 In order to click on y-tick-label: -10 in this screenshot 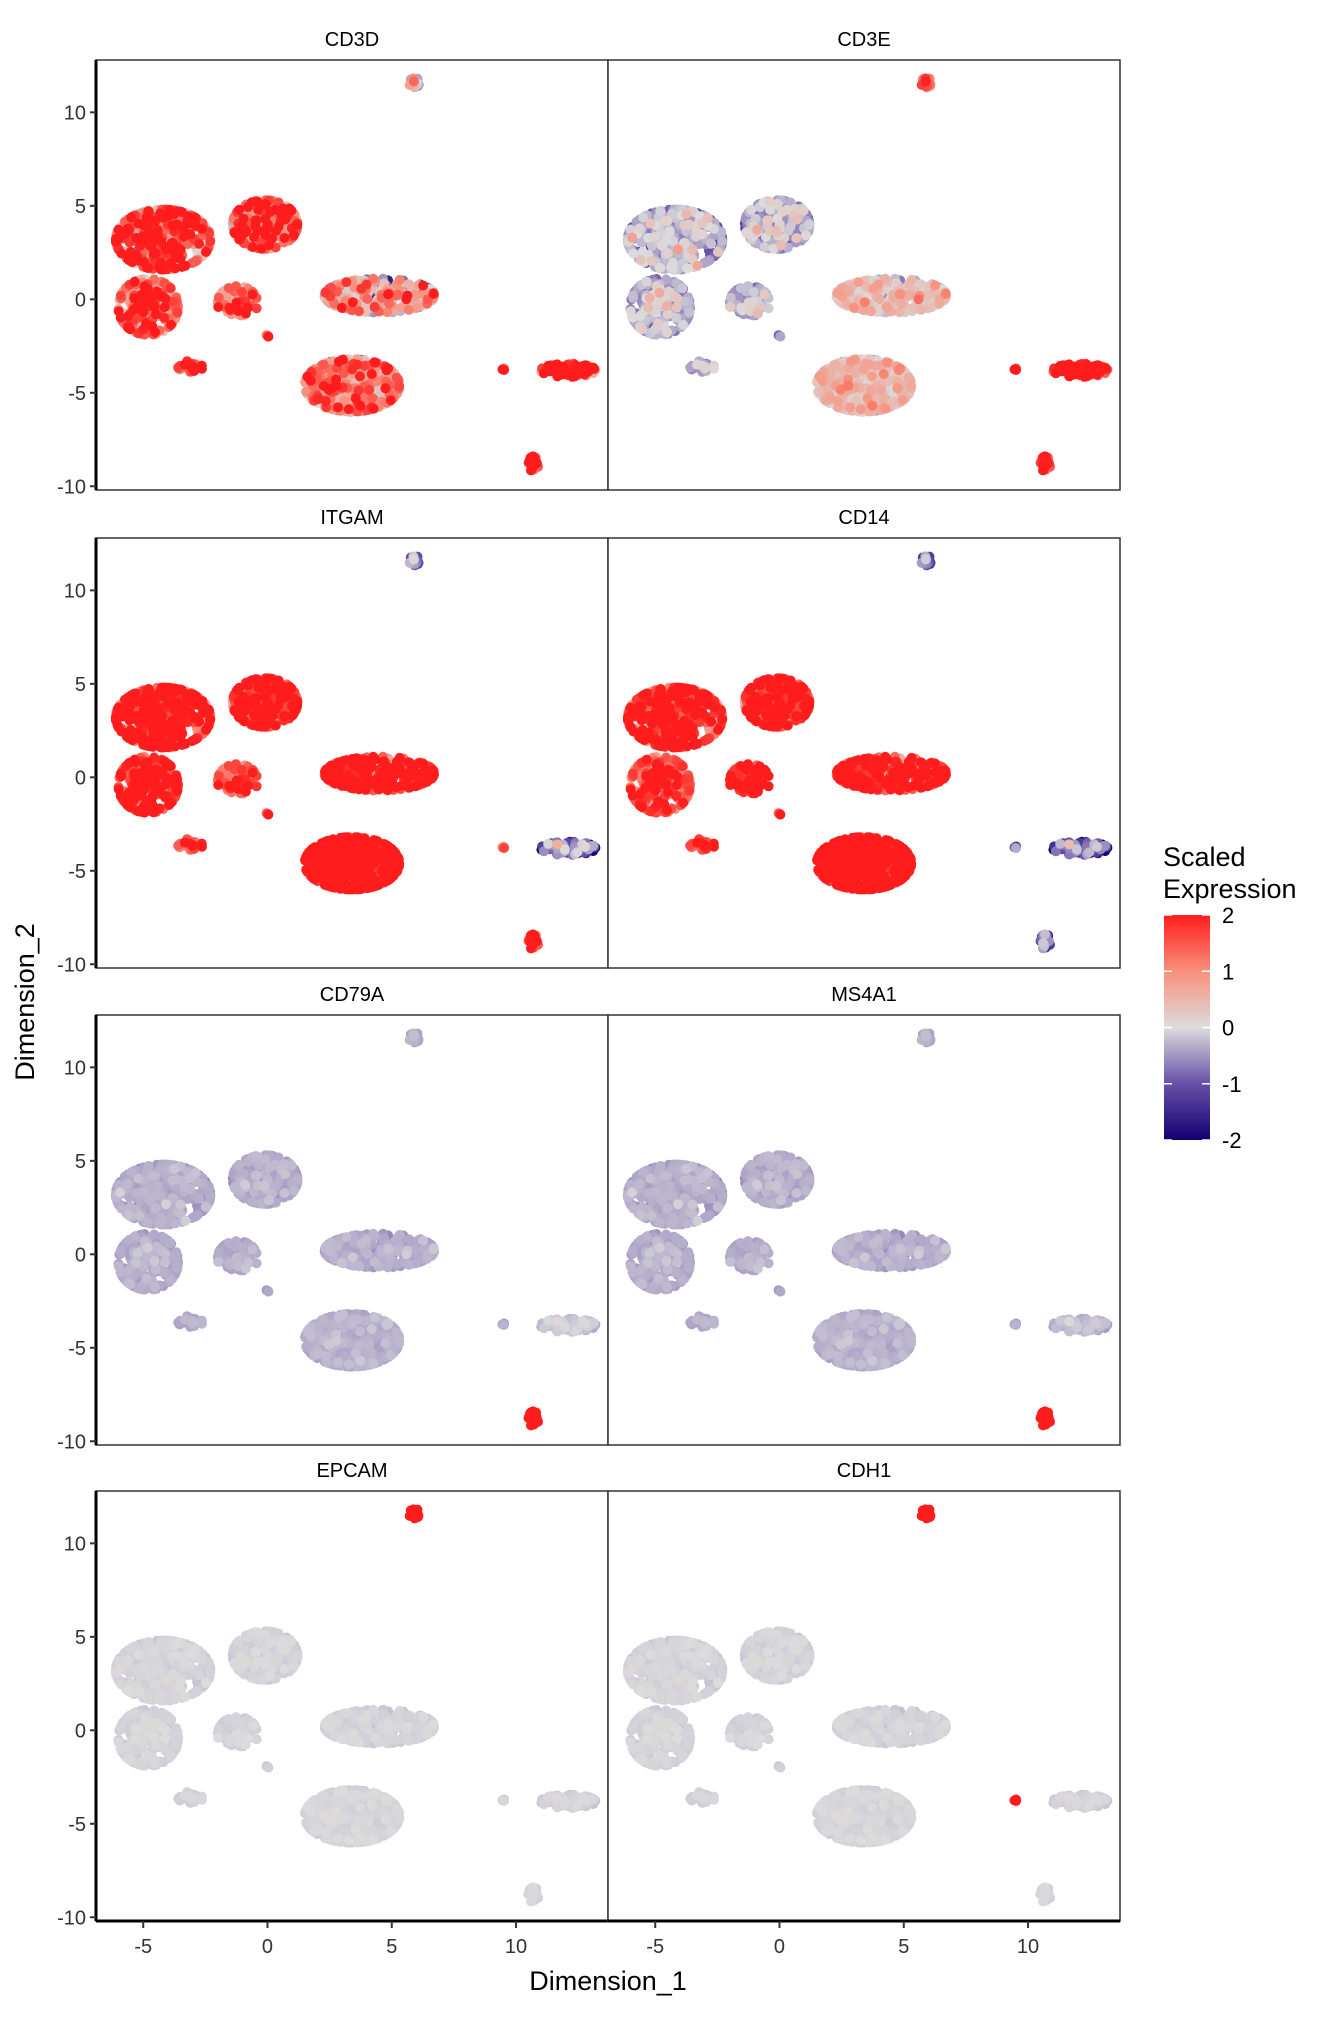, I will do `click(71, 487)`.